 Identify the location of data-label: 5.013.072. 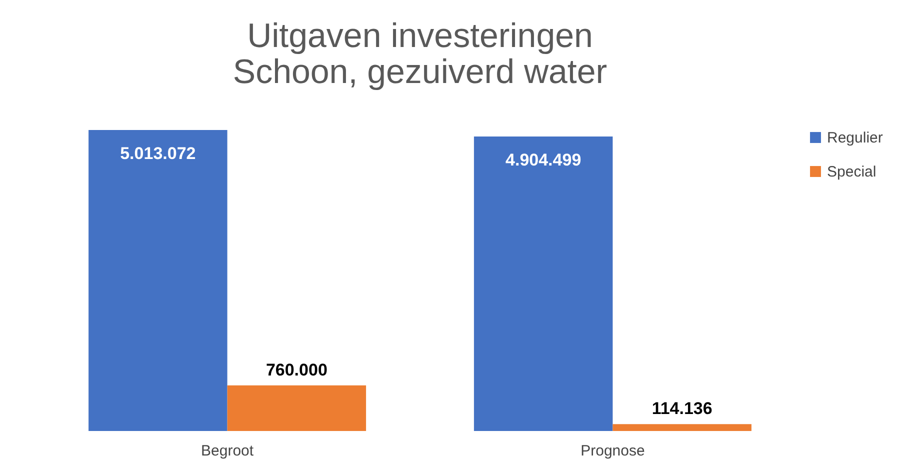
(158, 153).